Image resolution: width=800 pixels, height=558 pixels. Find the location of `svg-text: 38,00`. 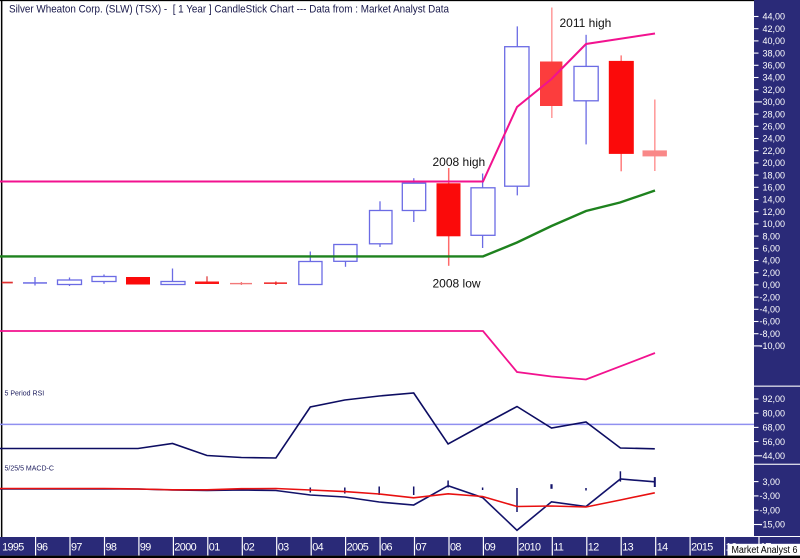

svg-text: 38,00 is located at coordinates (774, 53).